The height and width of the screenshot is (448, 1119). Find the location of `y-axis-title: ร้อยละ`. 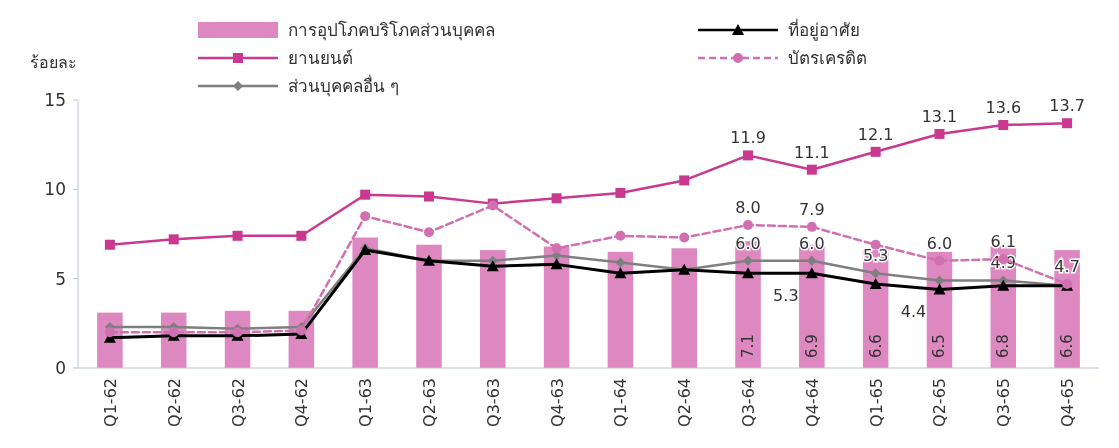

y-axis-title: ร้อยละ is located at coordinates (53, 62).